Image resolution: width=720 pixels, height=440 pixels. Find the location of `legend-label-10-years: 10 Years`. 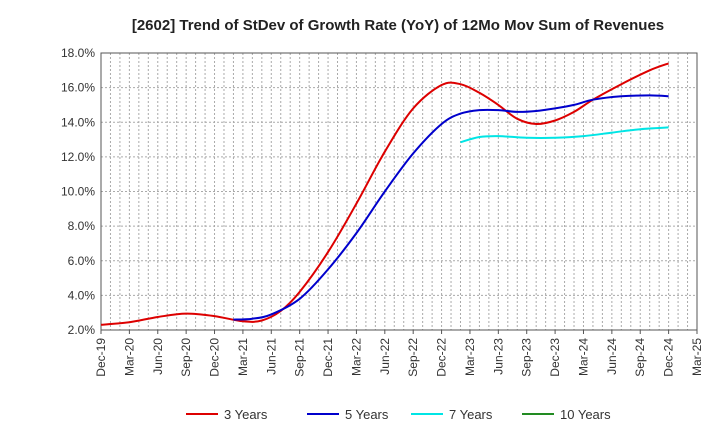

legend-label-10-years: 10 Years is located at coordinates (585, 414).